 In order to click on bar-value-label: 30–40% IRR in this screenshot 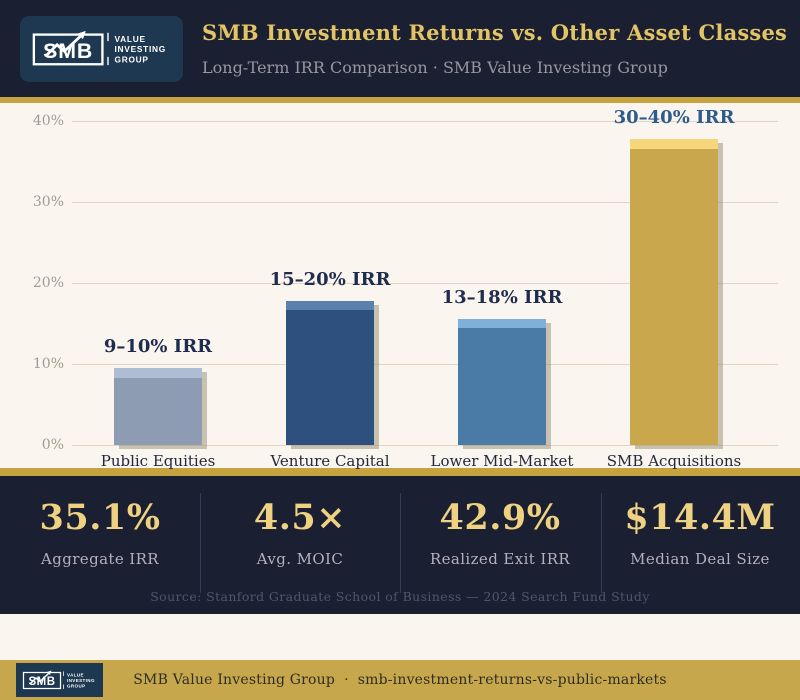, I will do `click(674, 117)`.